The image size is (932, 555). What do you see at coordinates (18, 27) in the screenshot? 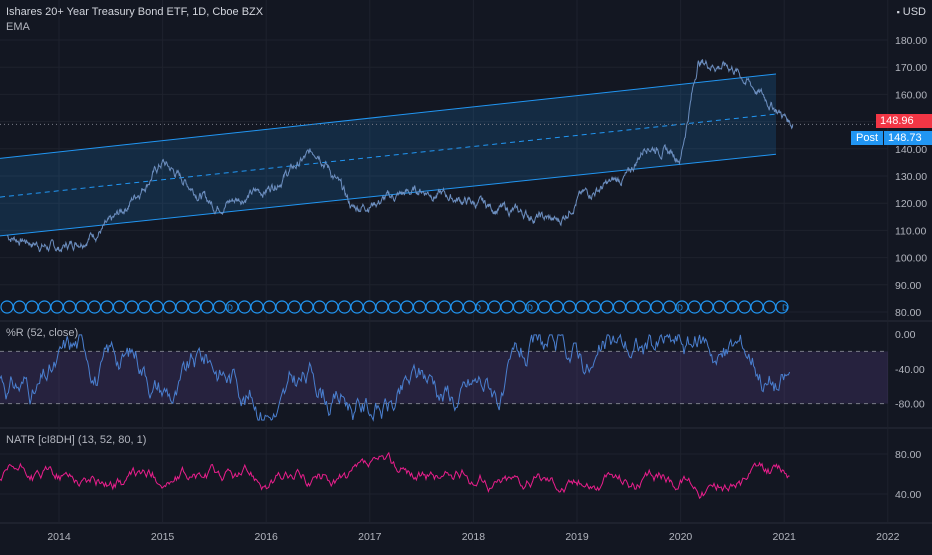
I see `indicator-label-ema: EMA` at bounding box center [18, 27].